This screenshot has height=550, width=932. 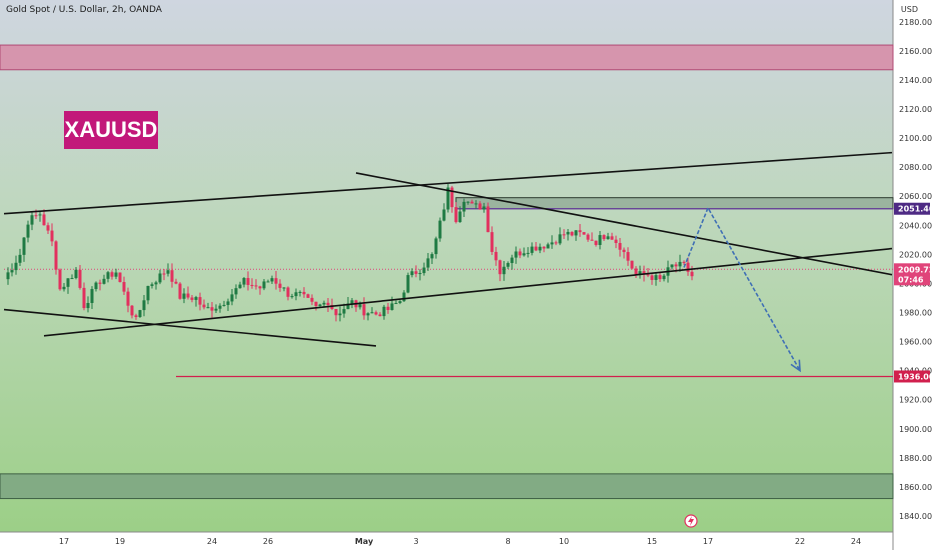 What do you see at coordinates (915, 80) in the screenshot?
I see `y-tick-label: 2140.000` at bounding box center [915, 80].